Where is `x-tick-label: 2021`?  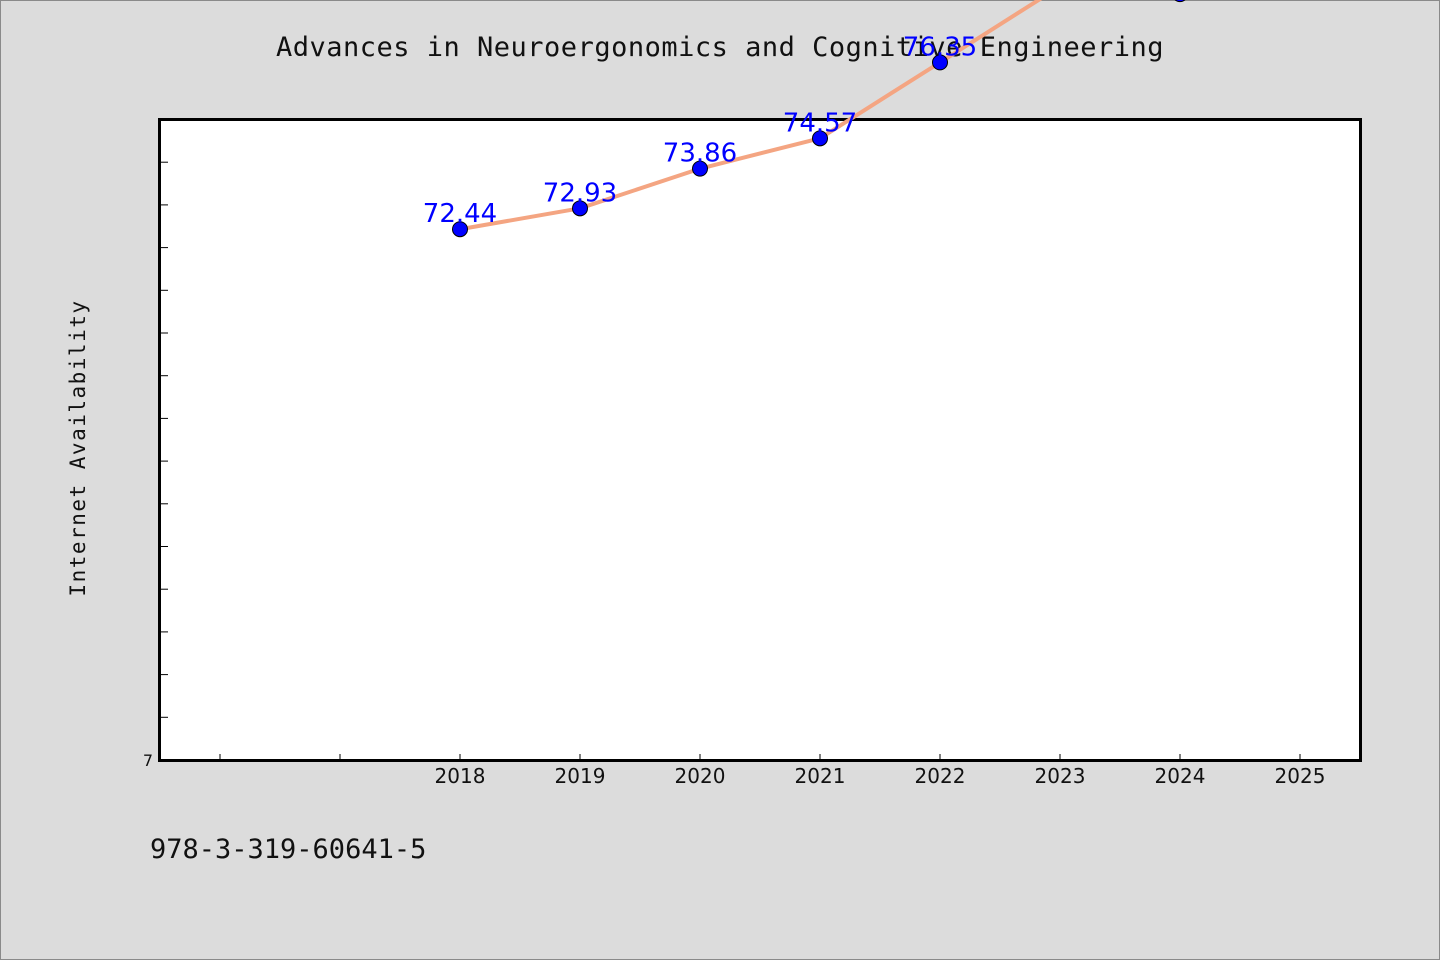 x-tick-label: 2021 is located at coordinates (820, 776).